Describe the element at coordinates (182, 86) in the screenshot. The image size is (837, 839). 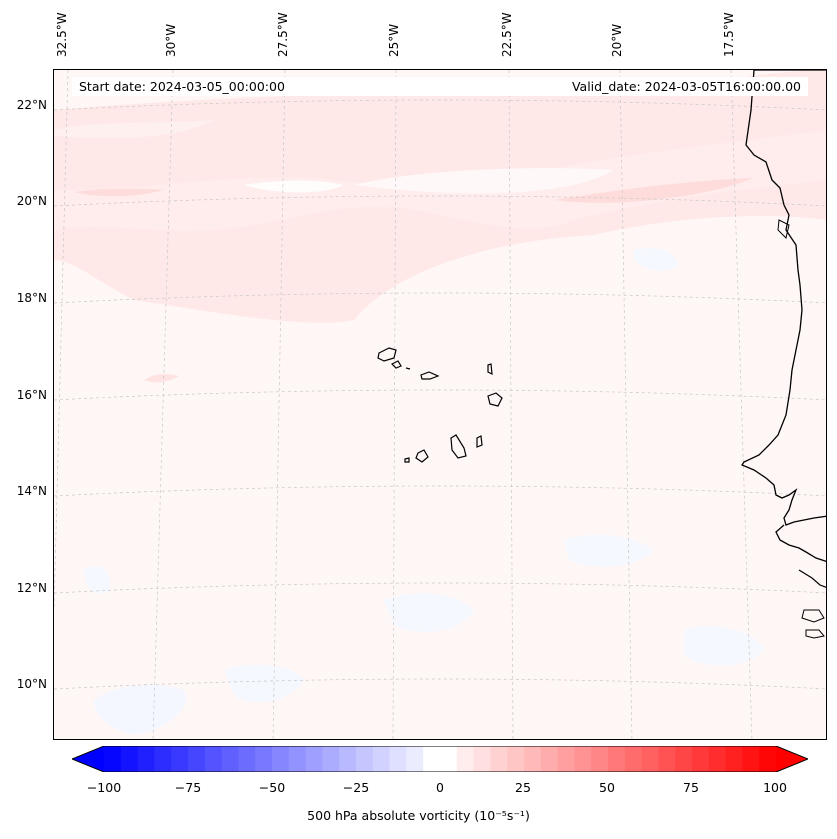
I see `start-date-label: Start date: 2024-03-05_00:00:00` at that location.